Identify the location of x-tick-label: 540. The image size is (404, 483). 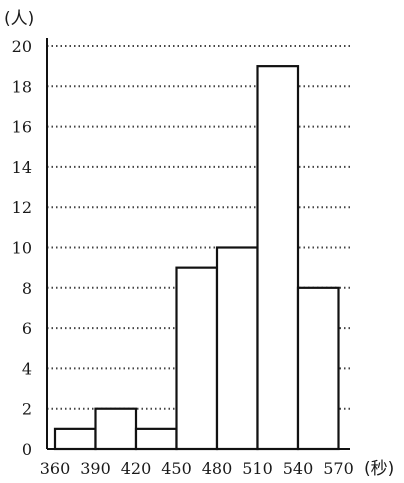
(298, 468).